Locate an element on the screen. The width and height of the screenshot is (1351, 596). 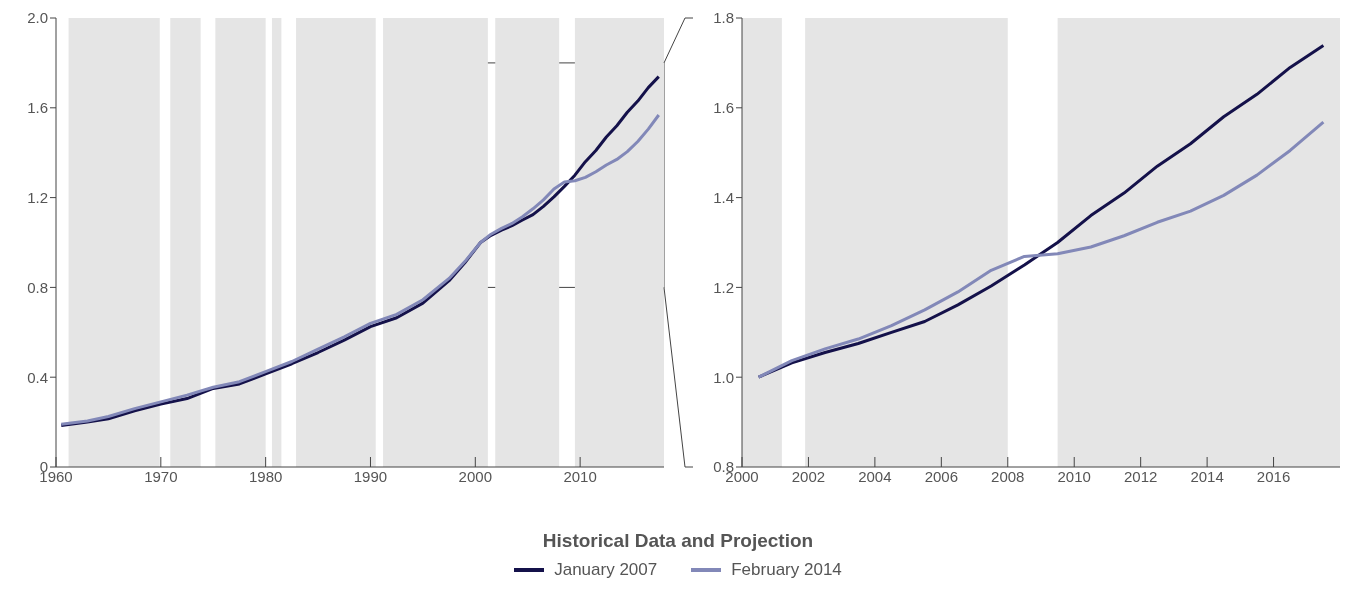
y-tick-label: 1.0 is located at coordinates (723, 377).